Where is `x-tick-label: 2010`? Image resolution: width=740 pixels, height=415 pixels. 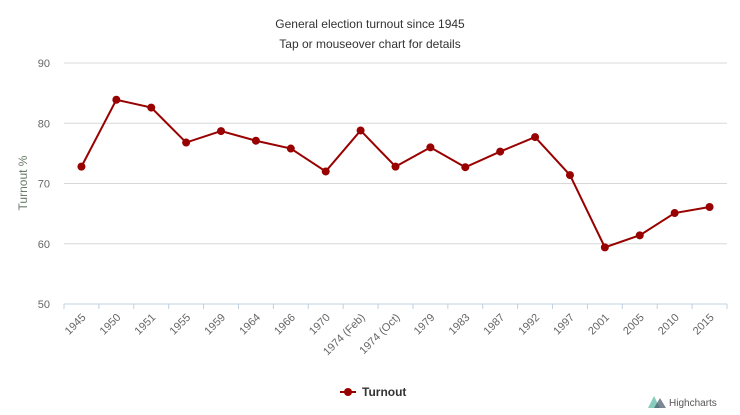 x-tick-label: 2010 is located at coordinates (669, 325).